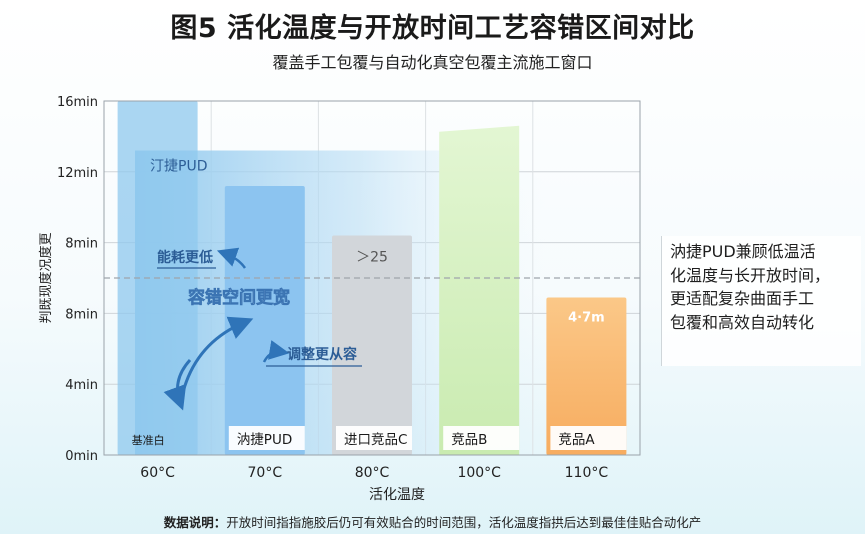  What do you see at coordinates (157, 473) in the screenshot?
I see `x-tick-label: 60°C` at bounding box center [157, 473].